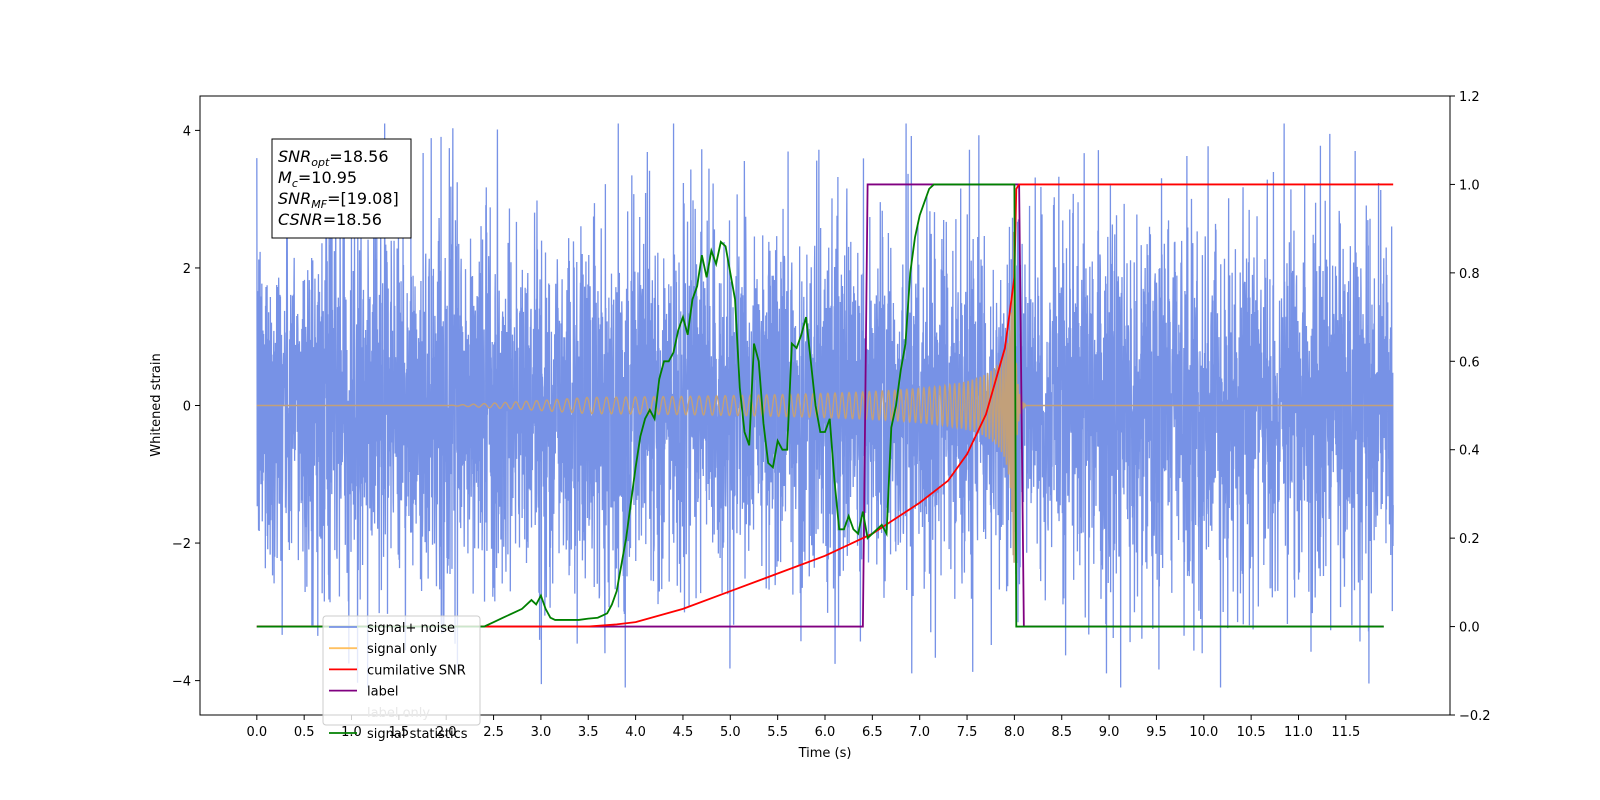 The width and height of the screenshot is (1600, 800). Describe the element at coordinates (1251, 732) in the screenshot. I see `x-tick-label: 10.5` at that location.